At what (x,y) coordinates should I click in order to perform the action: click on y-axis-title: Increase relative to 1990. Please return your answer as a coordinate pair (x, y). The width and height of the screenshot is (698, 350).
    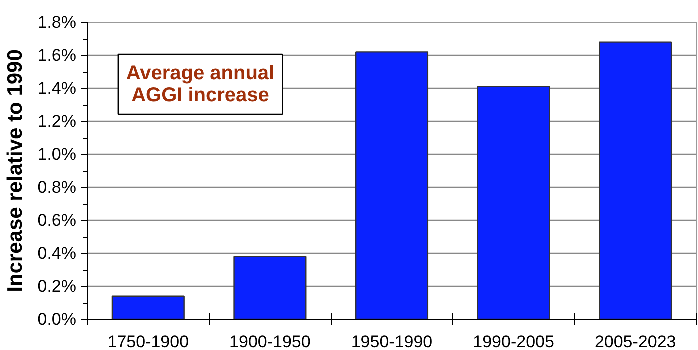
    Looking at the image, I should click on (15, 171).